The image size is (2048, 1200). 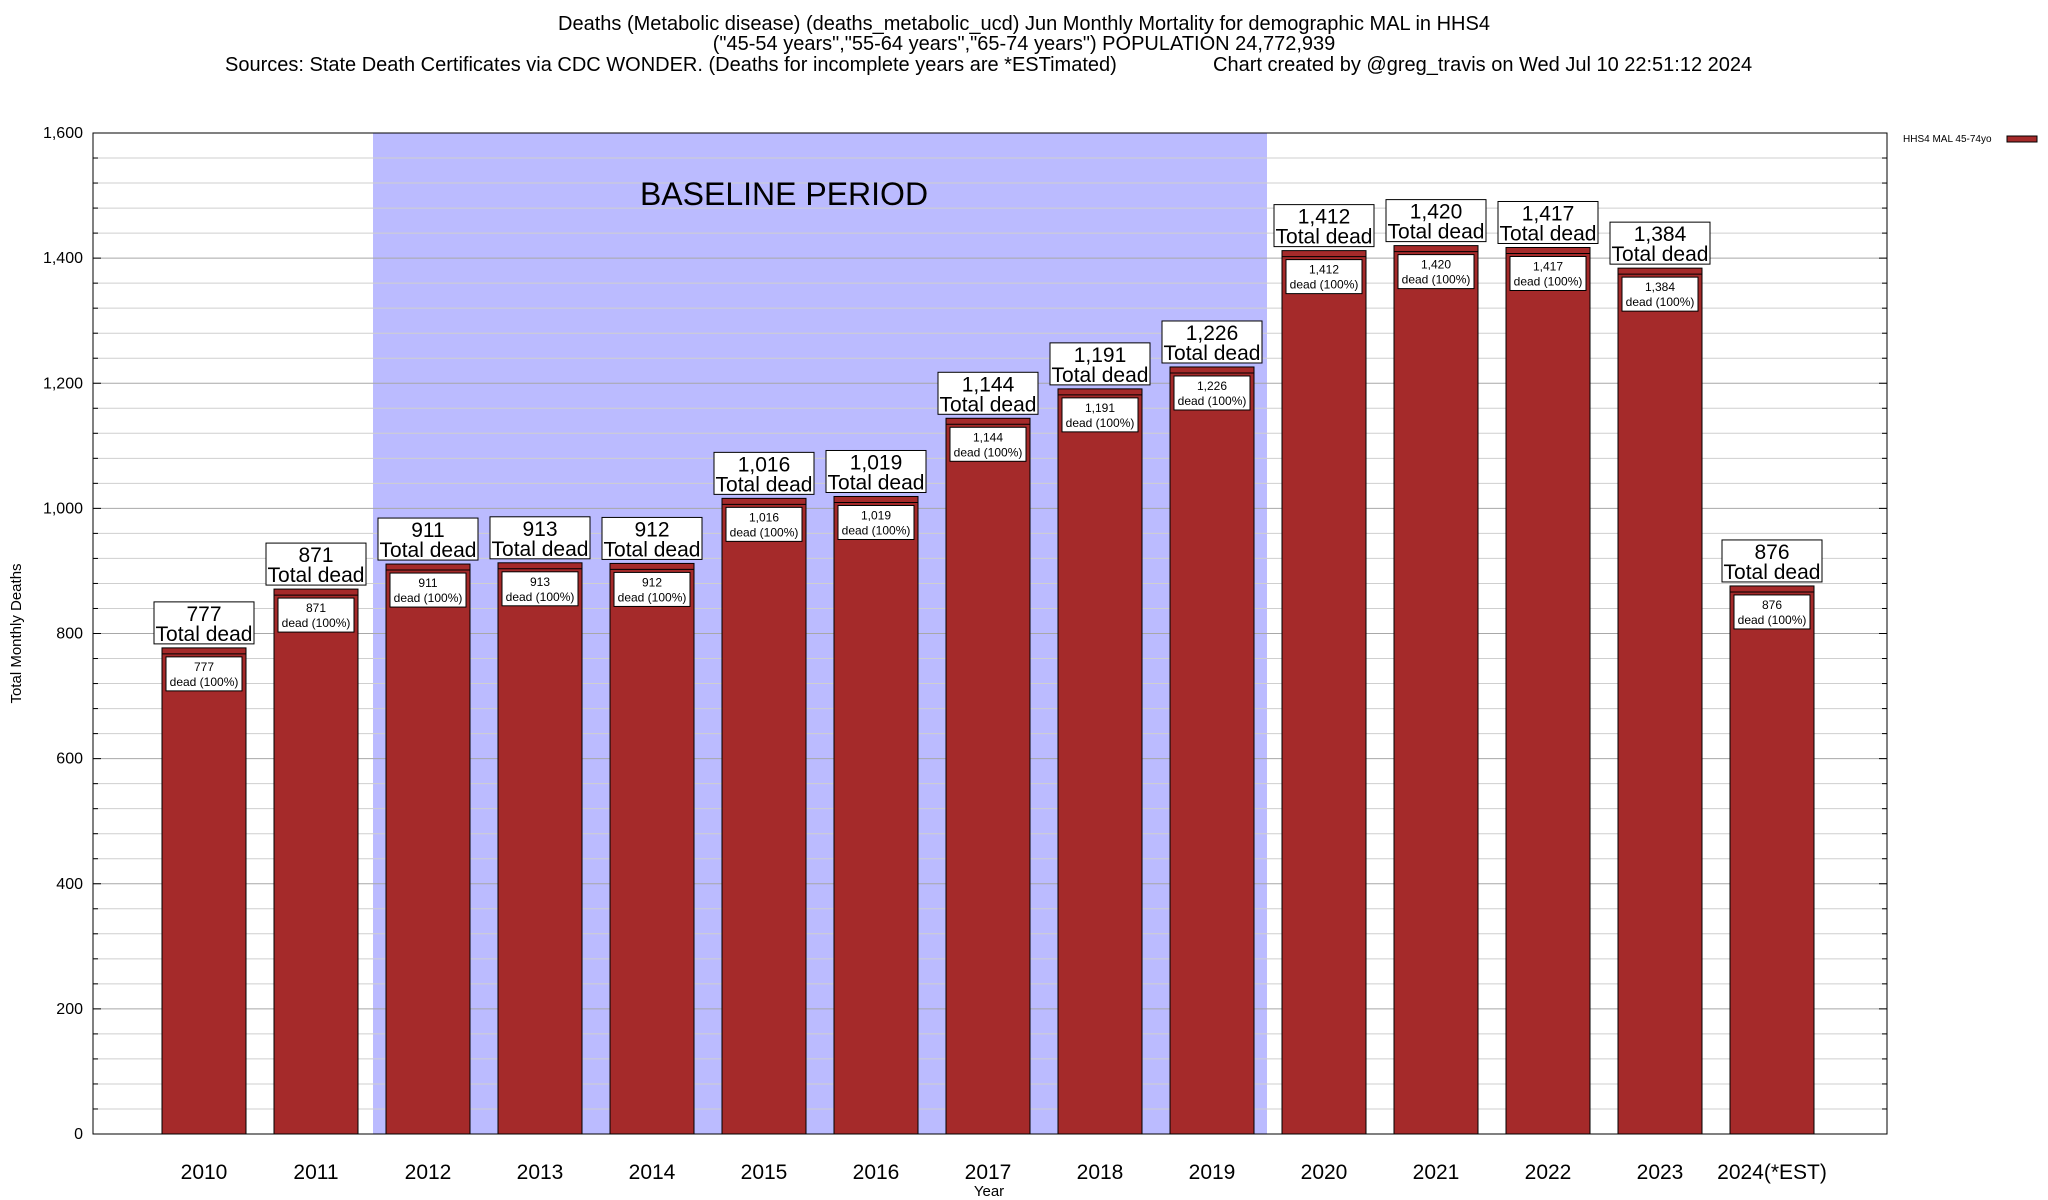 I want to click on total-value-label: 1,420, so click(x=1436, y=212).